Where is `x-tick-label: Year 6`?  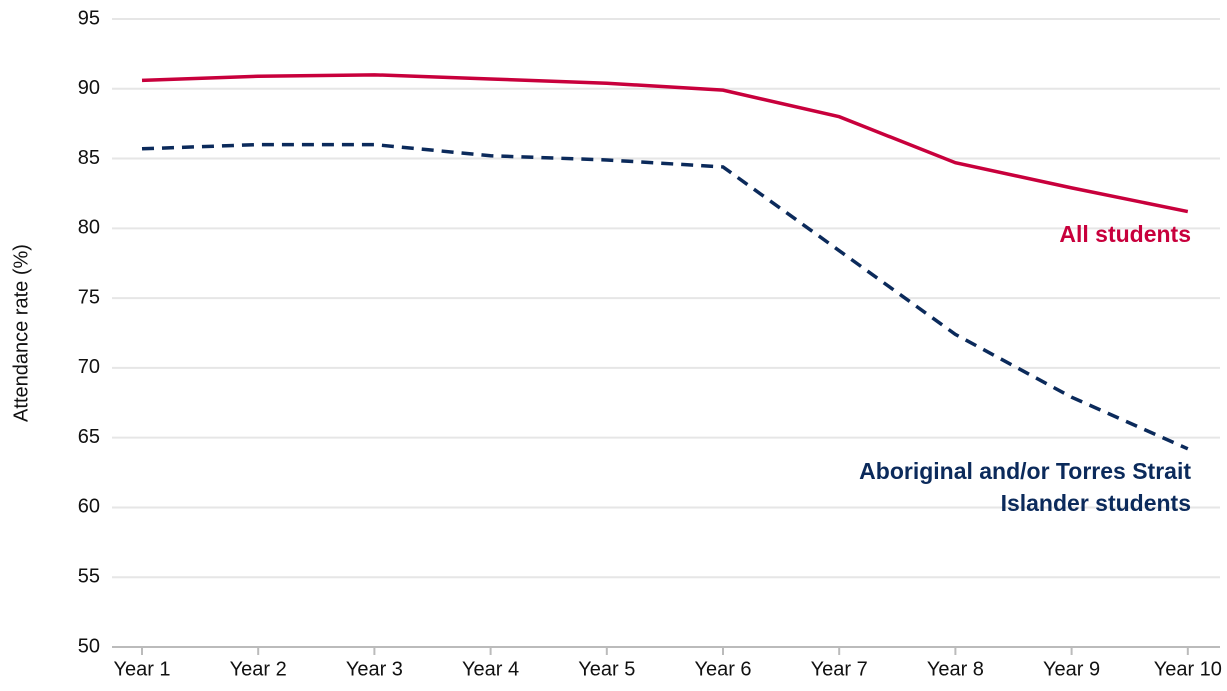
x-tick-label: Year 6 is located at coordinates (722, 669).